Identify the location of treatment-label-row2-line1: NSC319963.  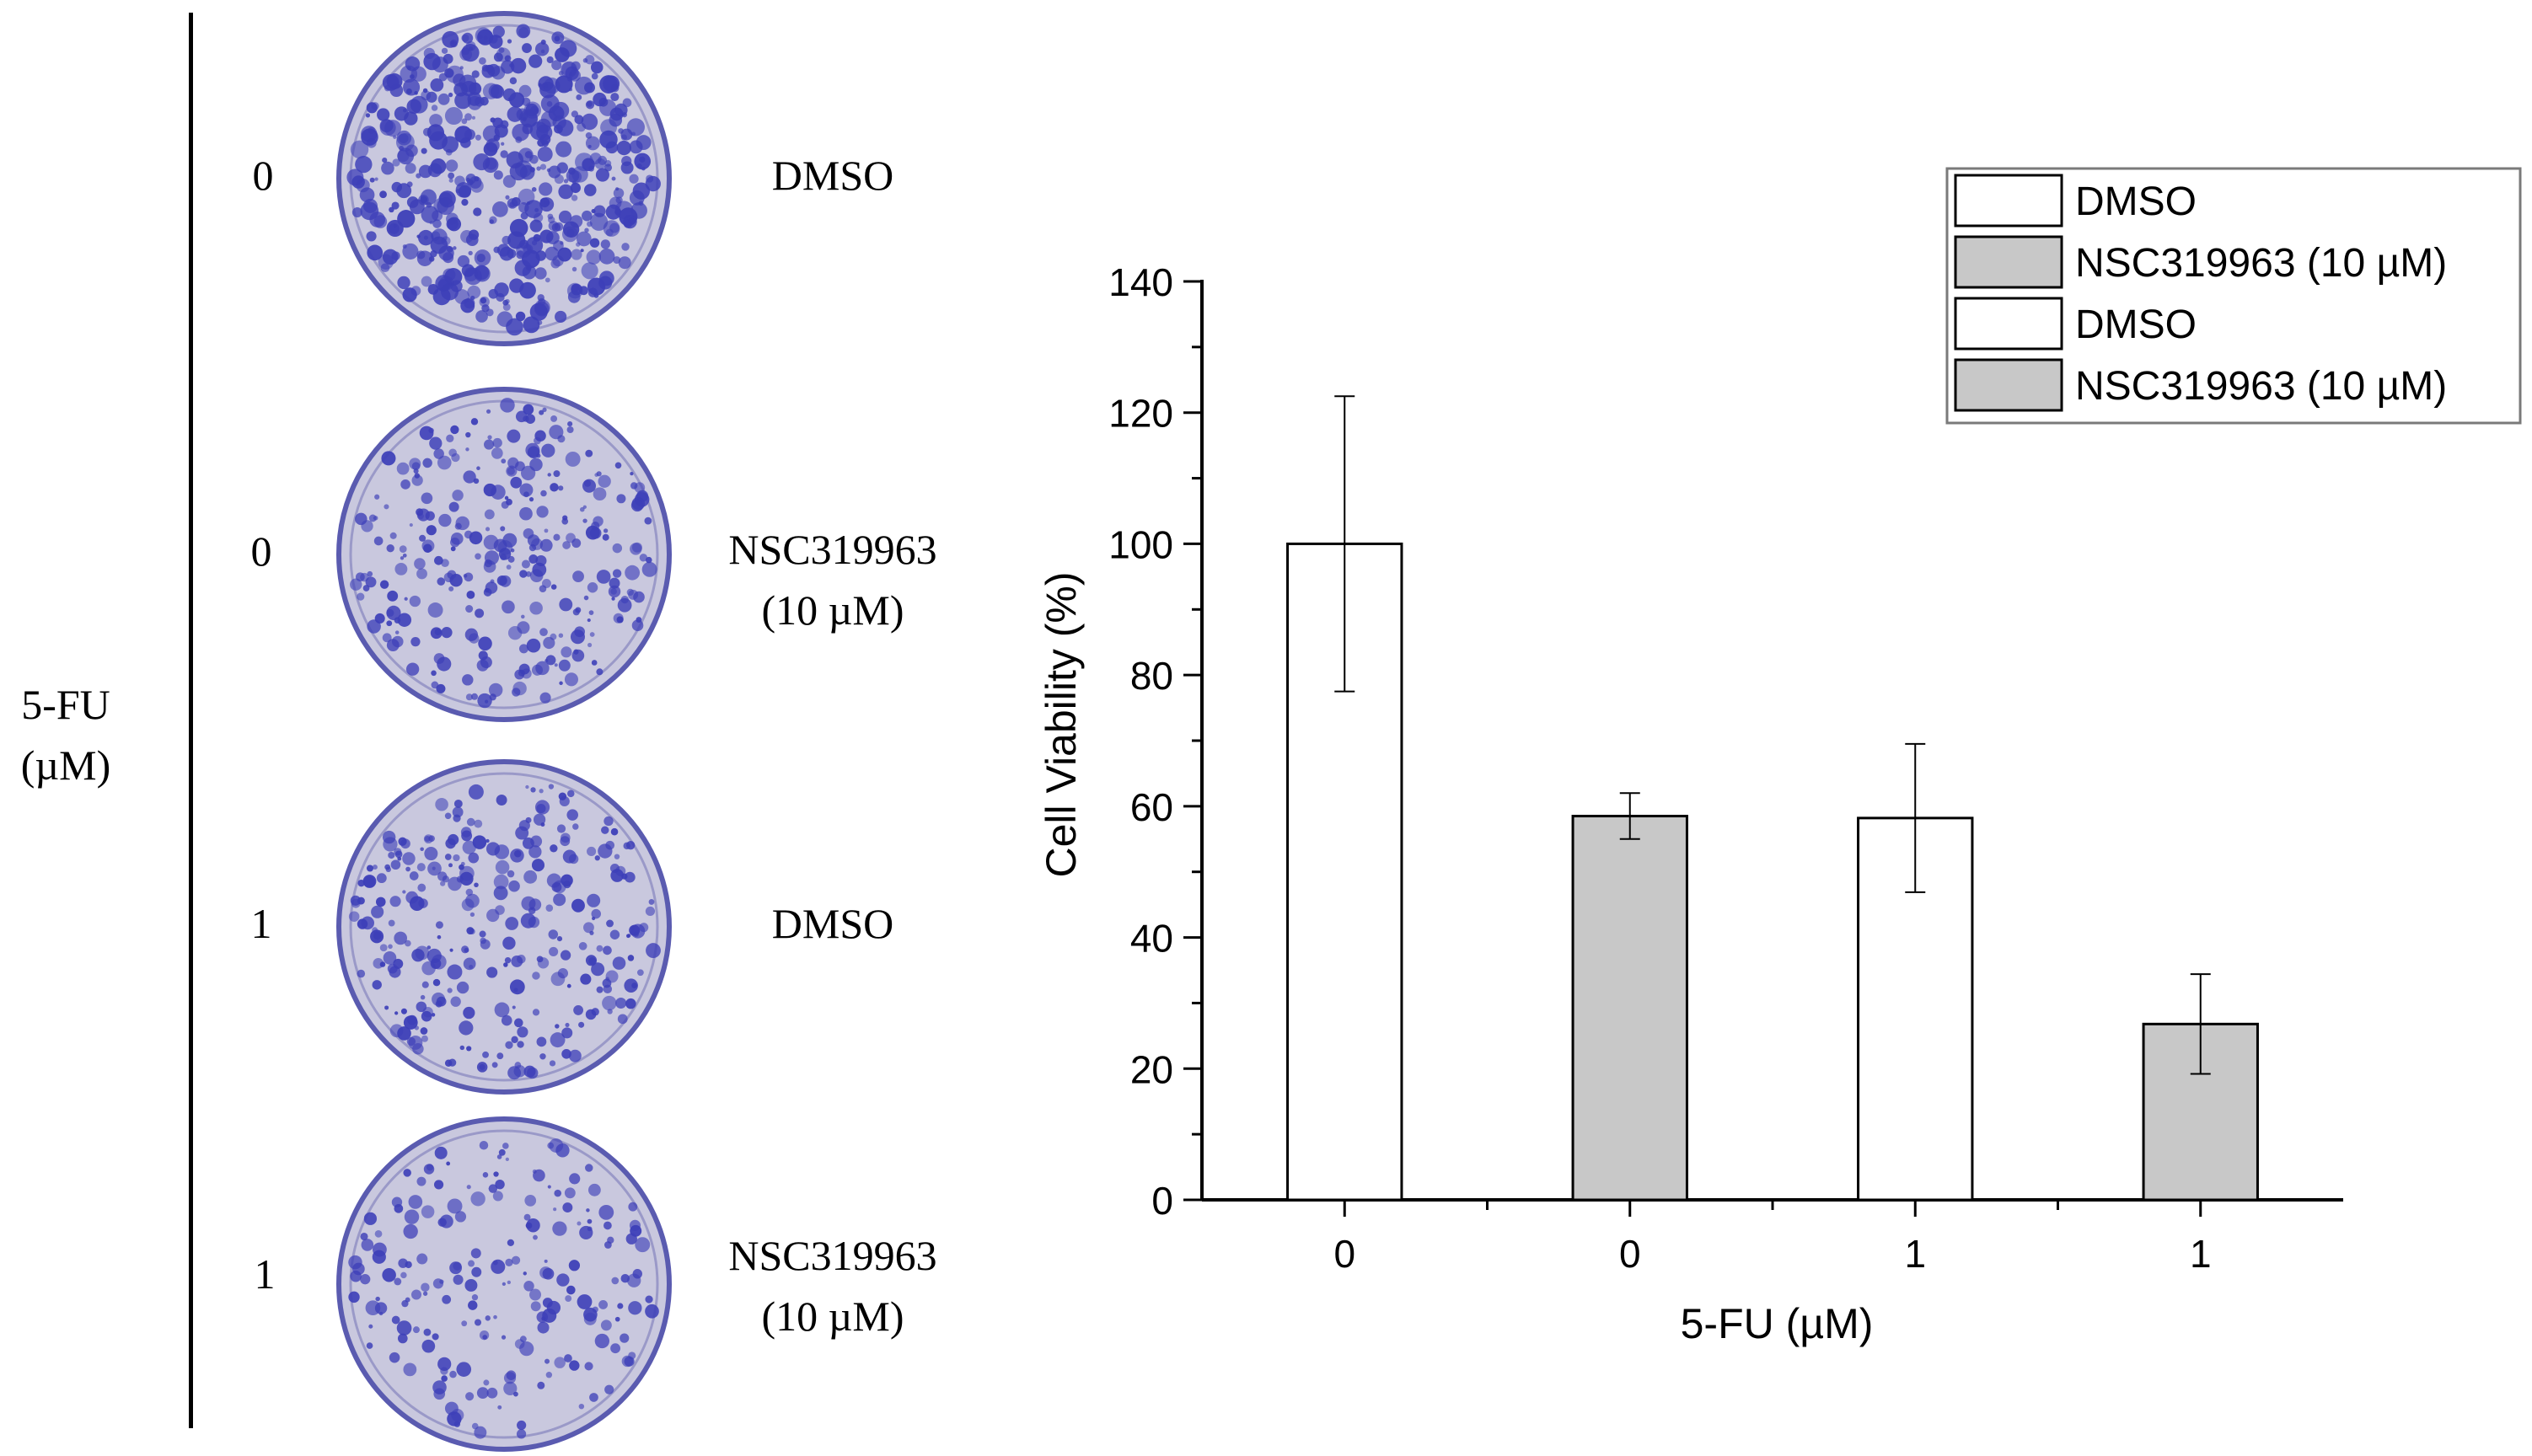
(832, 549).